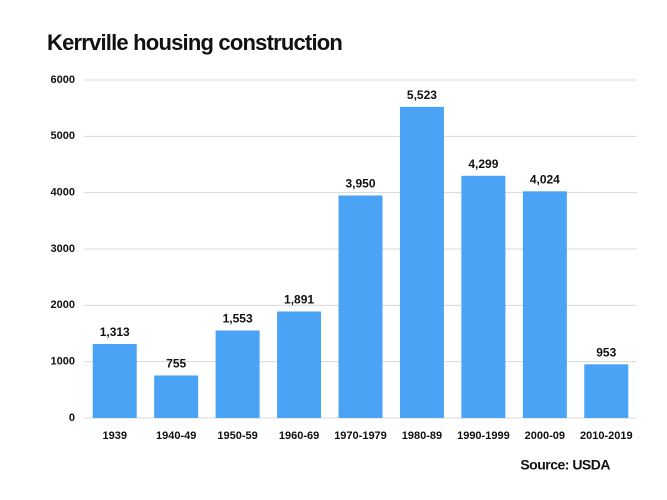 The width and height of the screenshot is (667, 500). I want to click on y-tick-label: 4000, so click(63, 193).